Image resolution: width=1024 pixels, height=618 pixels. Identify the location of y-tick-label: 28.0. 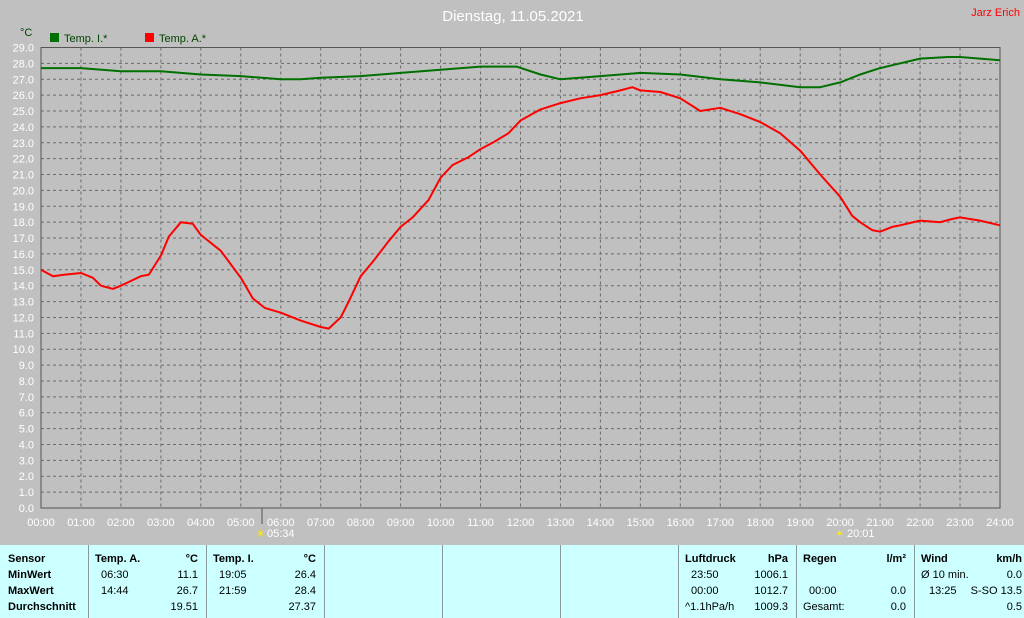
(23, 64).